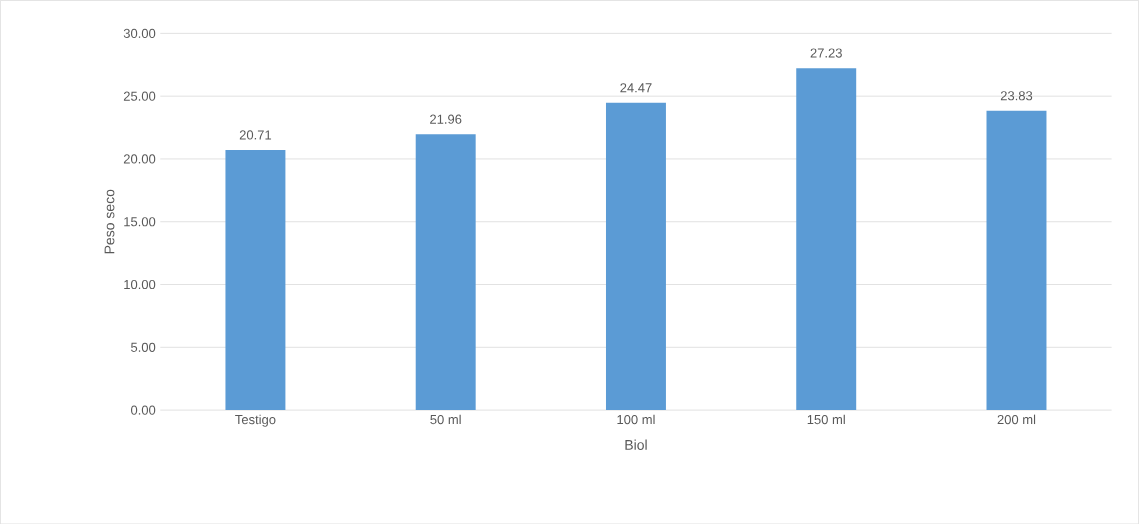  Describe the element at coordinates (139, 33) in the screenshot. I see `y-tick-label: 30.00` at that location.